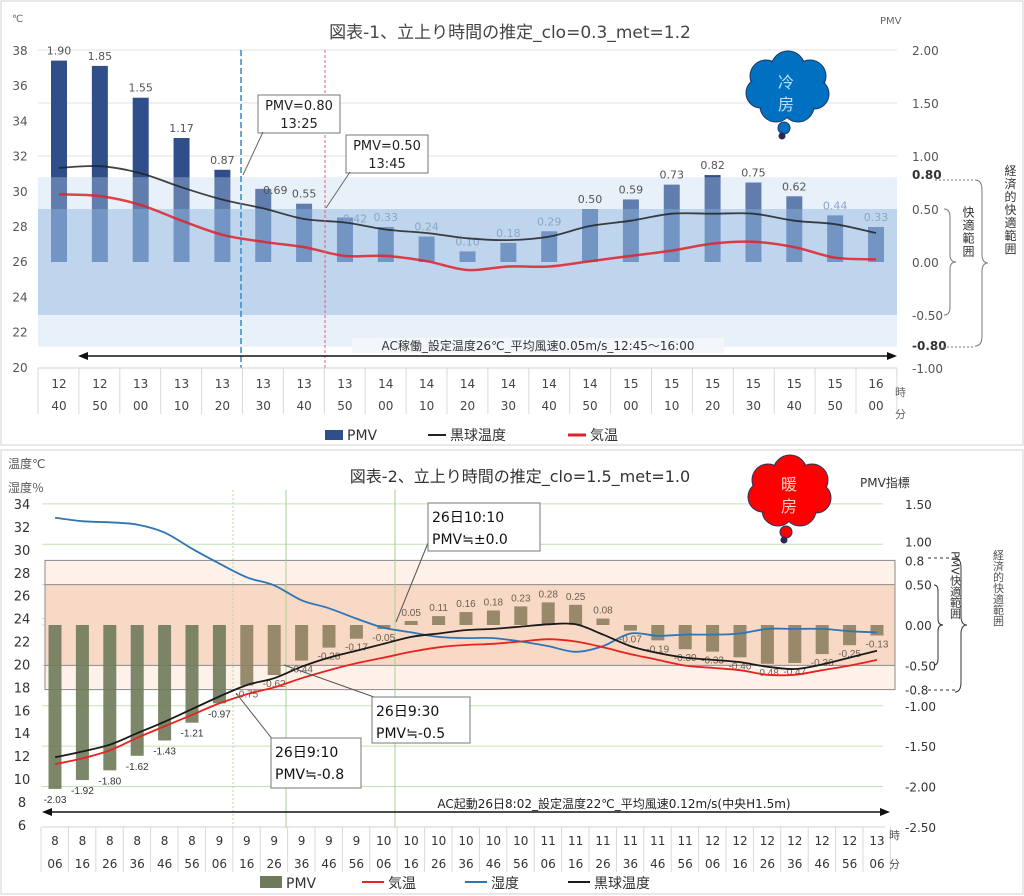 This screenshot has height=896, width=1024. What do you see at coordinates (468, 518) in the screenshot?
I see `annotation-text: 26日10:10` at bounding box center [468, 518].